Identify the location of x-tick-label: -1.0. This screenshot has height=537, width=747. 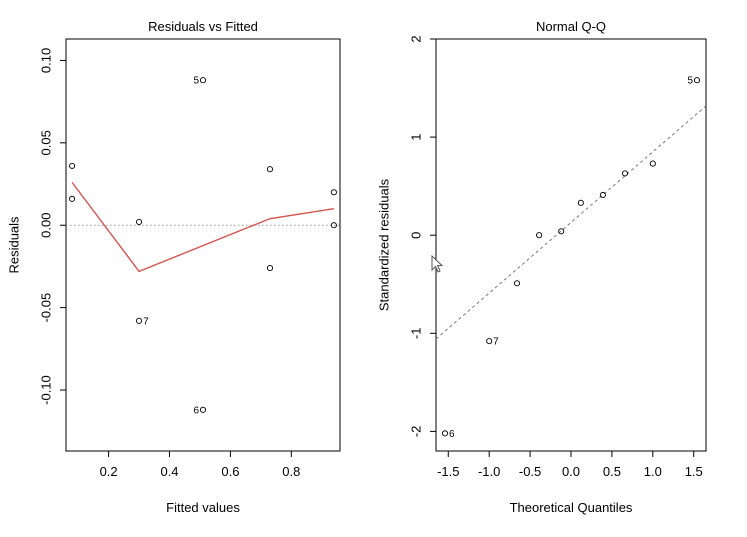
(489, 471).